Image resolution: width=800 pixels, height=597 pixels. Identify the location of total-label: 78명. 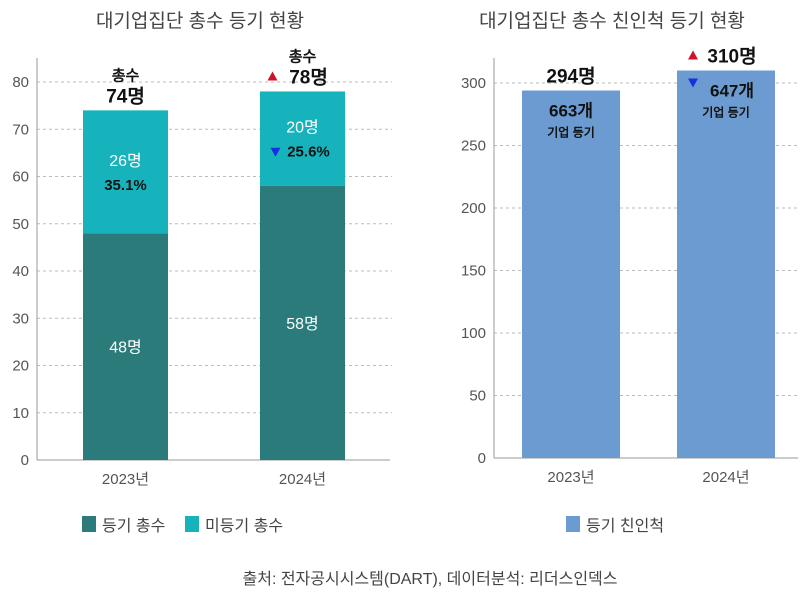
(308, 77).